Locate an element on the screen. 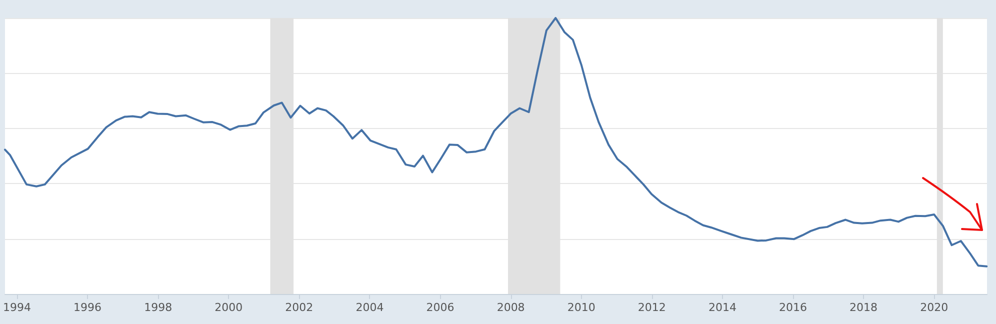 Image resolution: width=996 pixels, height=324 pixels. x-tick-label: 1994 is located at coordinates (16, 307).